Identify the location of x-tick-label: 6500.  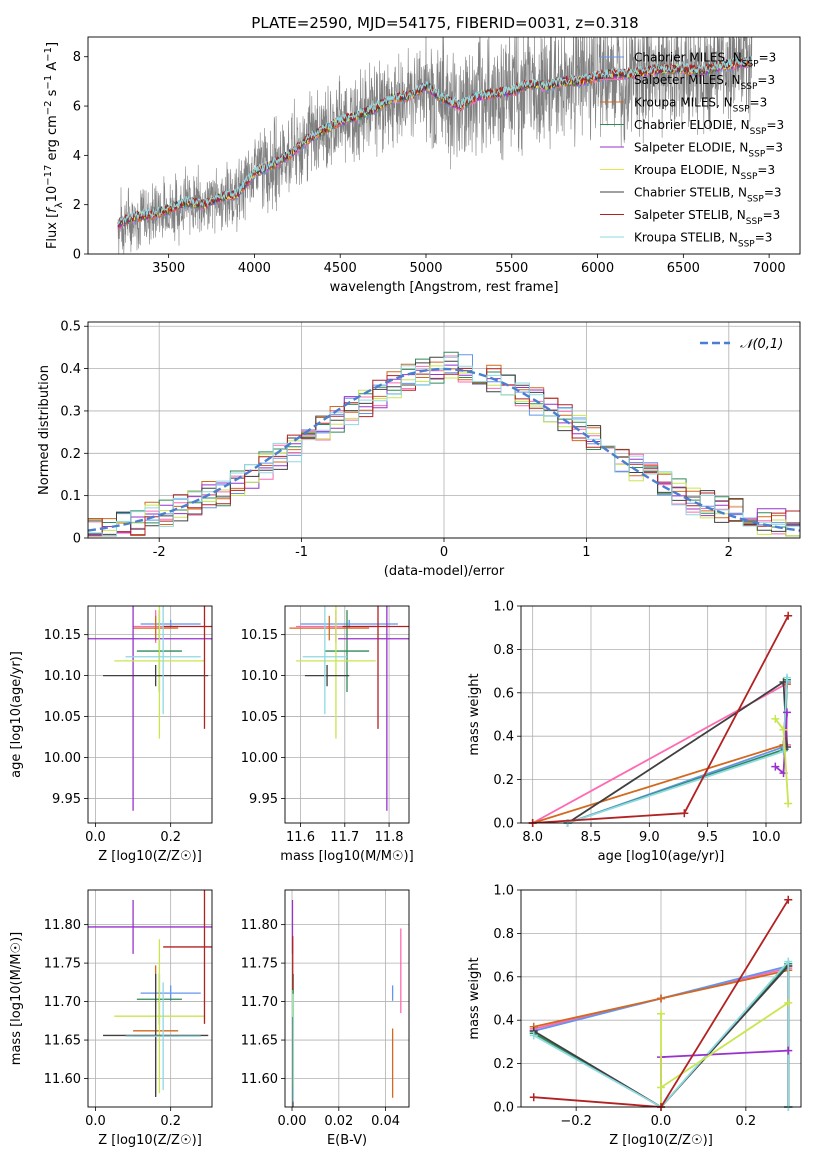
(683, 268).